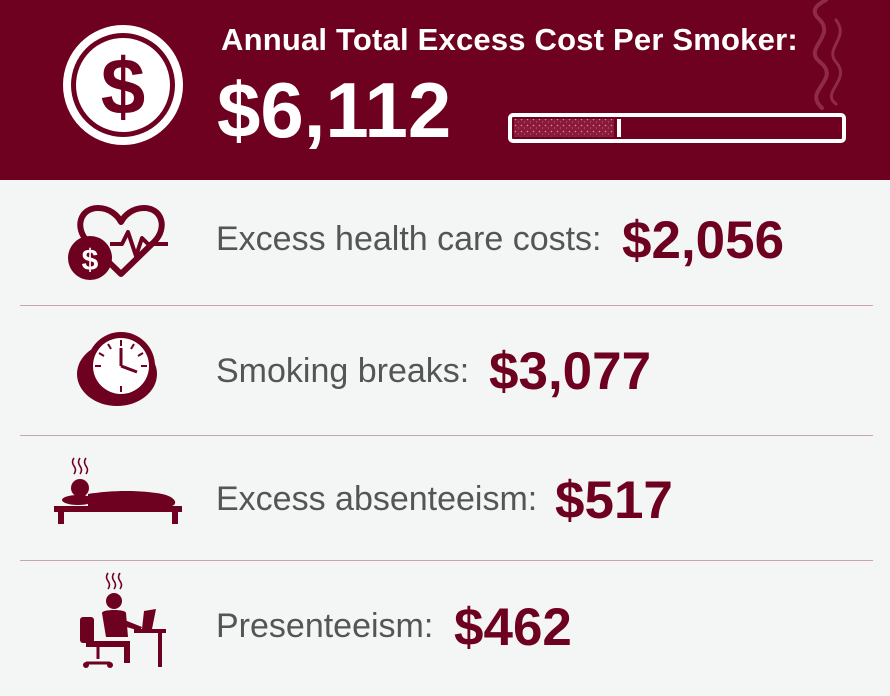  I want to click on health-care-value: $2,056, so click(703, 240).